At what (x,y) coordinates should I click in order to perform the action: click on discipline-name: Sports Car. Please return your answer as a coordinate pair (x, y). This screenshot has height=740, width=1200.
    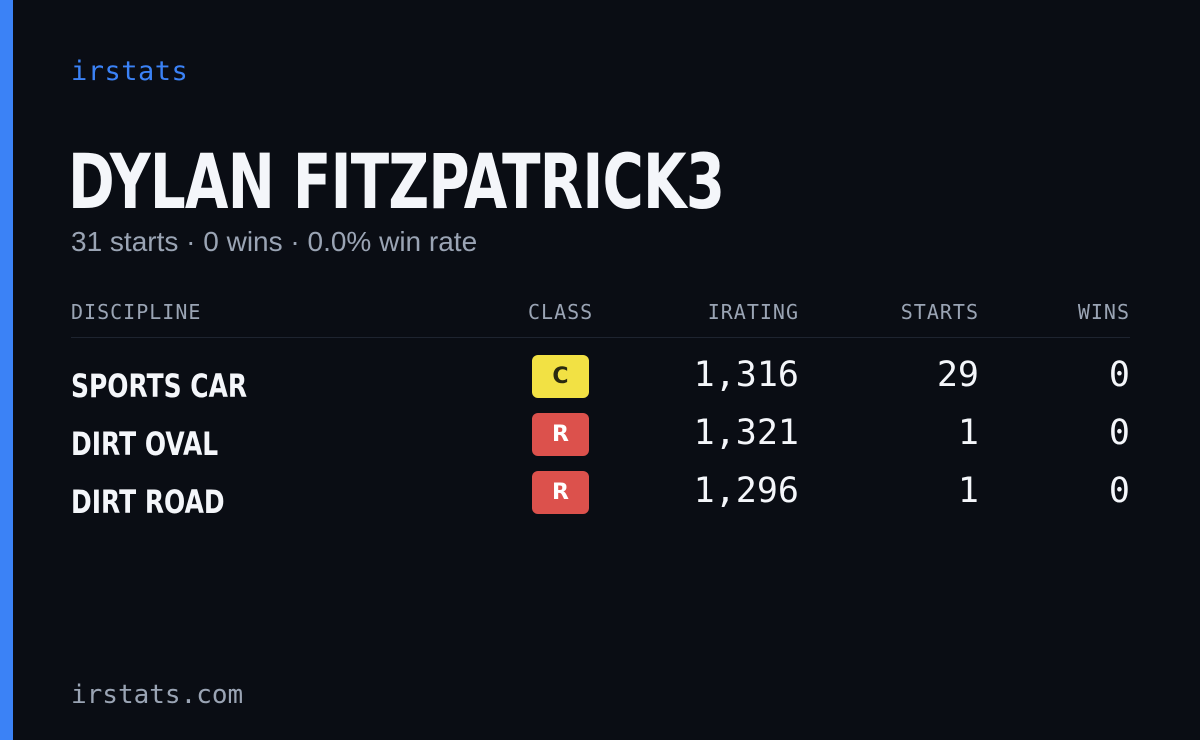
    Looking at the image, I should click on (159, 386).